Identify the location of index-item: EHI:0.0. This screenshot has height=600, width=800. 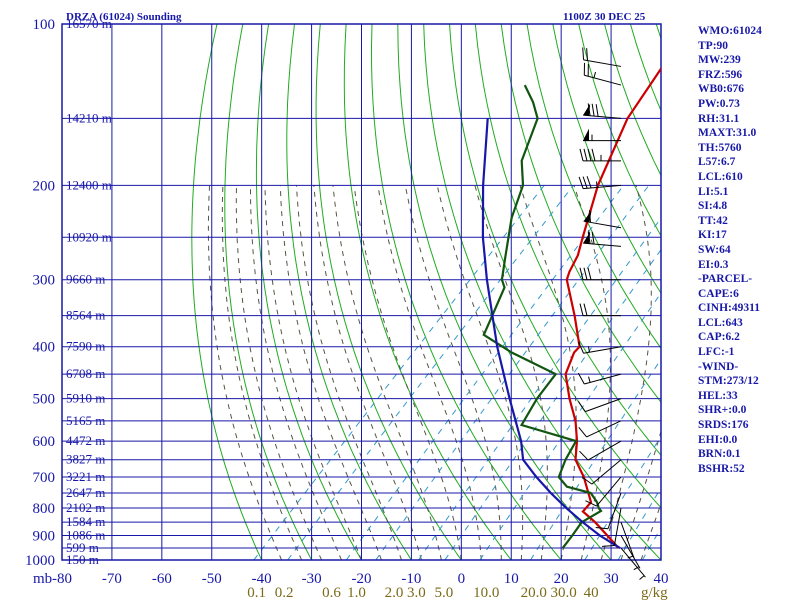
(718, 439).